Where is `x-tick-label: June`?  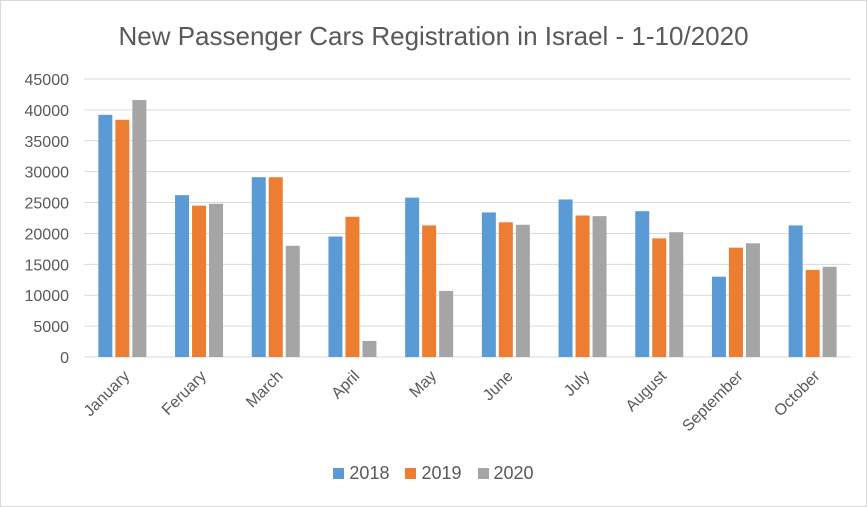
x-tick-label: June is located at coordinates (498, 386).